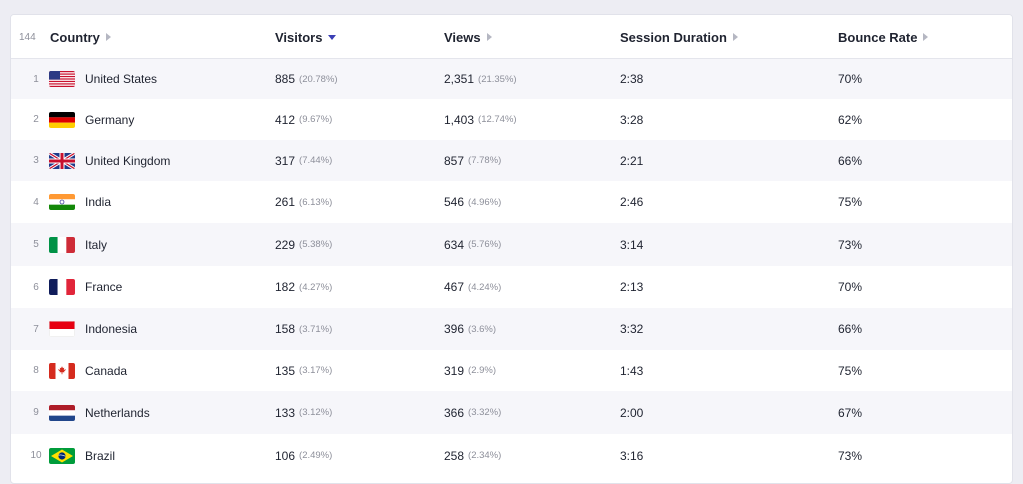  What do you see at coordinates (850, 455) in the screenshot?
I see `bounce-rate-value: 73%` at bounding box center [850, 455].